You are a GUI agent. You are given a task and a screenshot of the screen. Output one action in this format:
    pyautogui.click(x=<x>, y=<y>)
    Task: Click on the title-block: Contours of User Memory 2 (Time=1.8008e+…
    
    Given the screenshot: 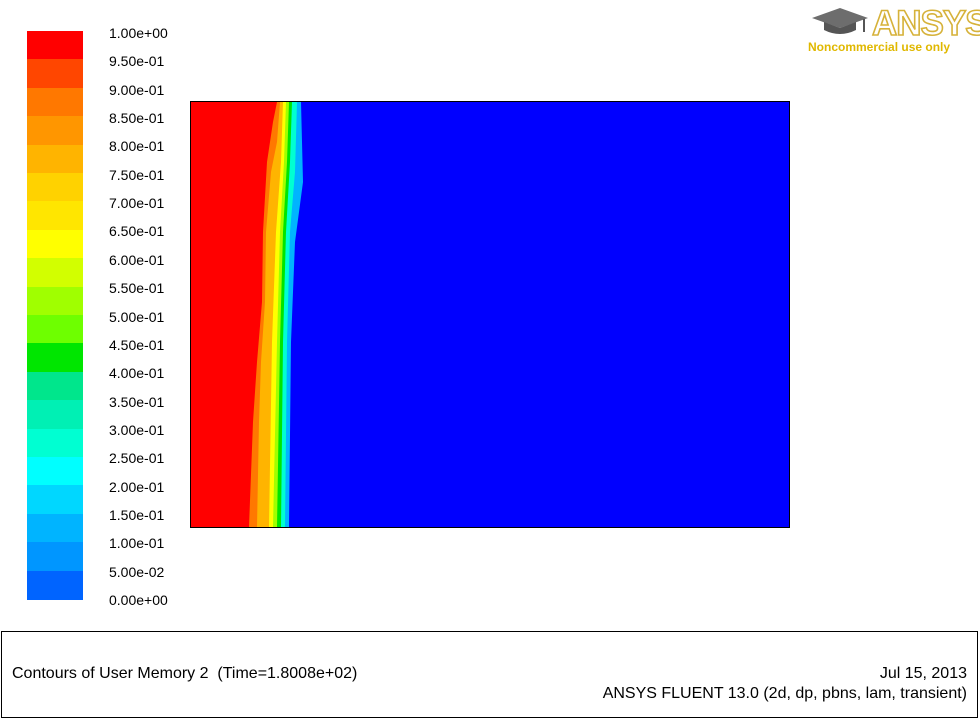 What is the action you would take?
    pyautogui.click(x=489, y=674)
    